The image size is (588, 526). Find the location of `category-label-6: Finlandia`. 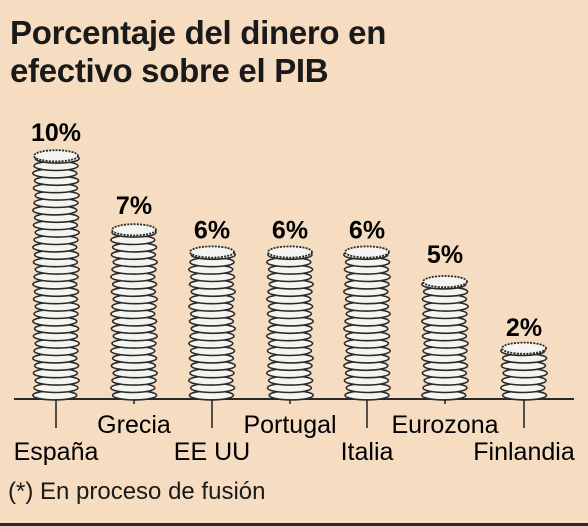

category-label-6: Finlandia is located at coordinates (524, 452).